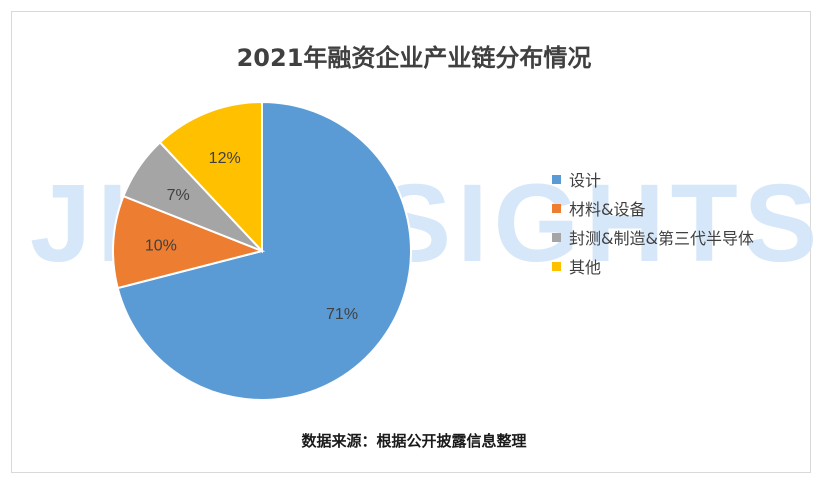 The height and width of the screenshot is (486, 828). I want to click on legend-label: 设计, so click(585, 180).